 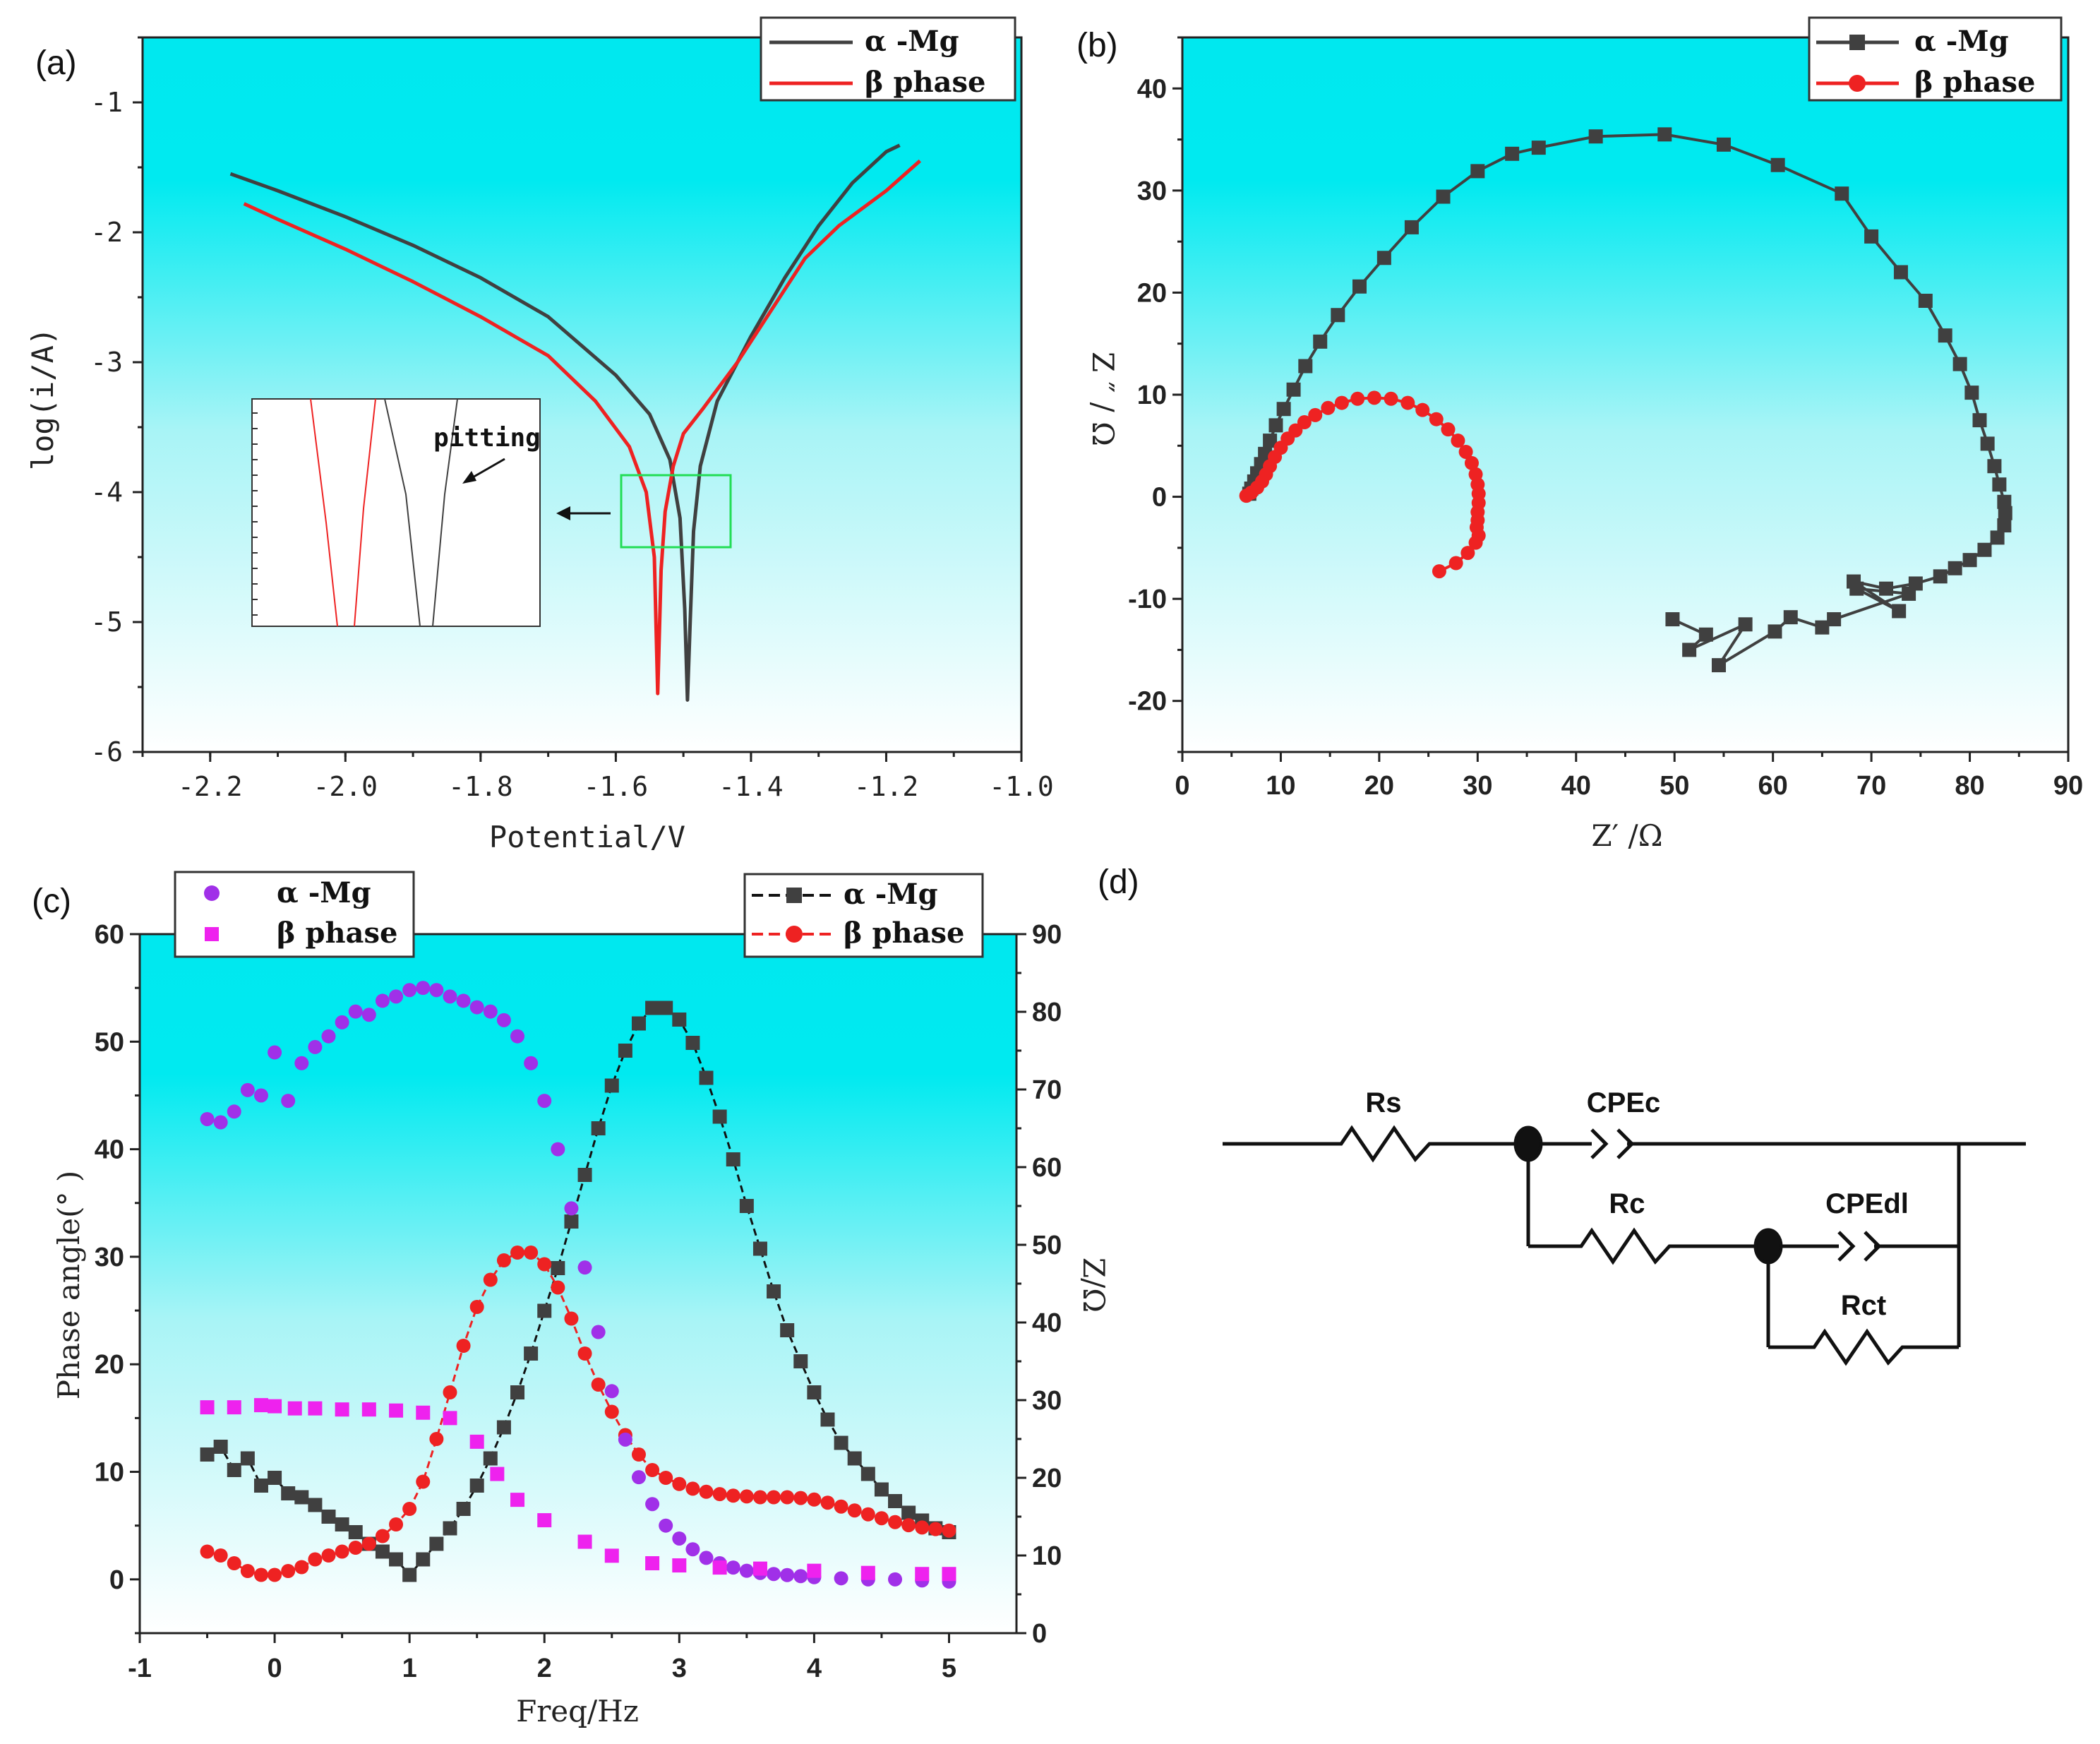 I want to click on chart-c-legend-left-alpha-marker, so click(x=212, y=893).